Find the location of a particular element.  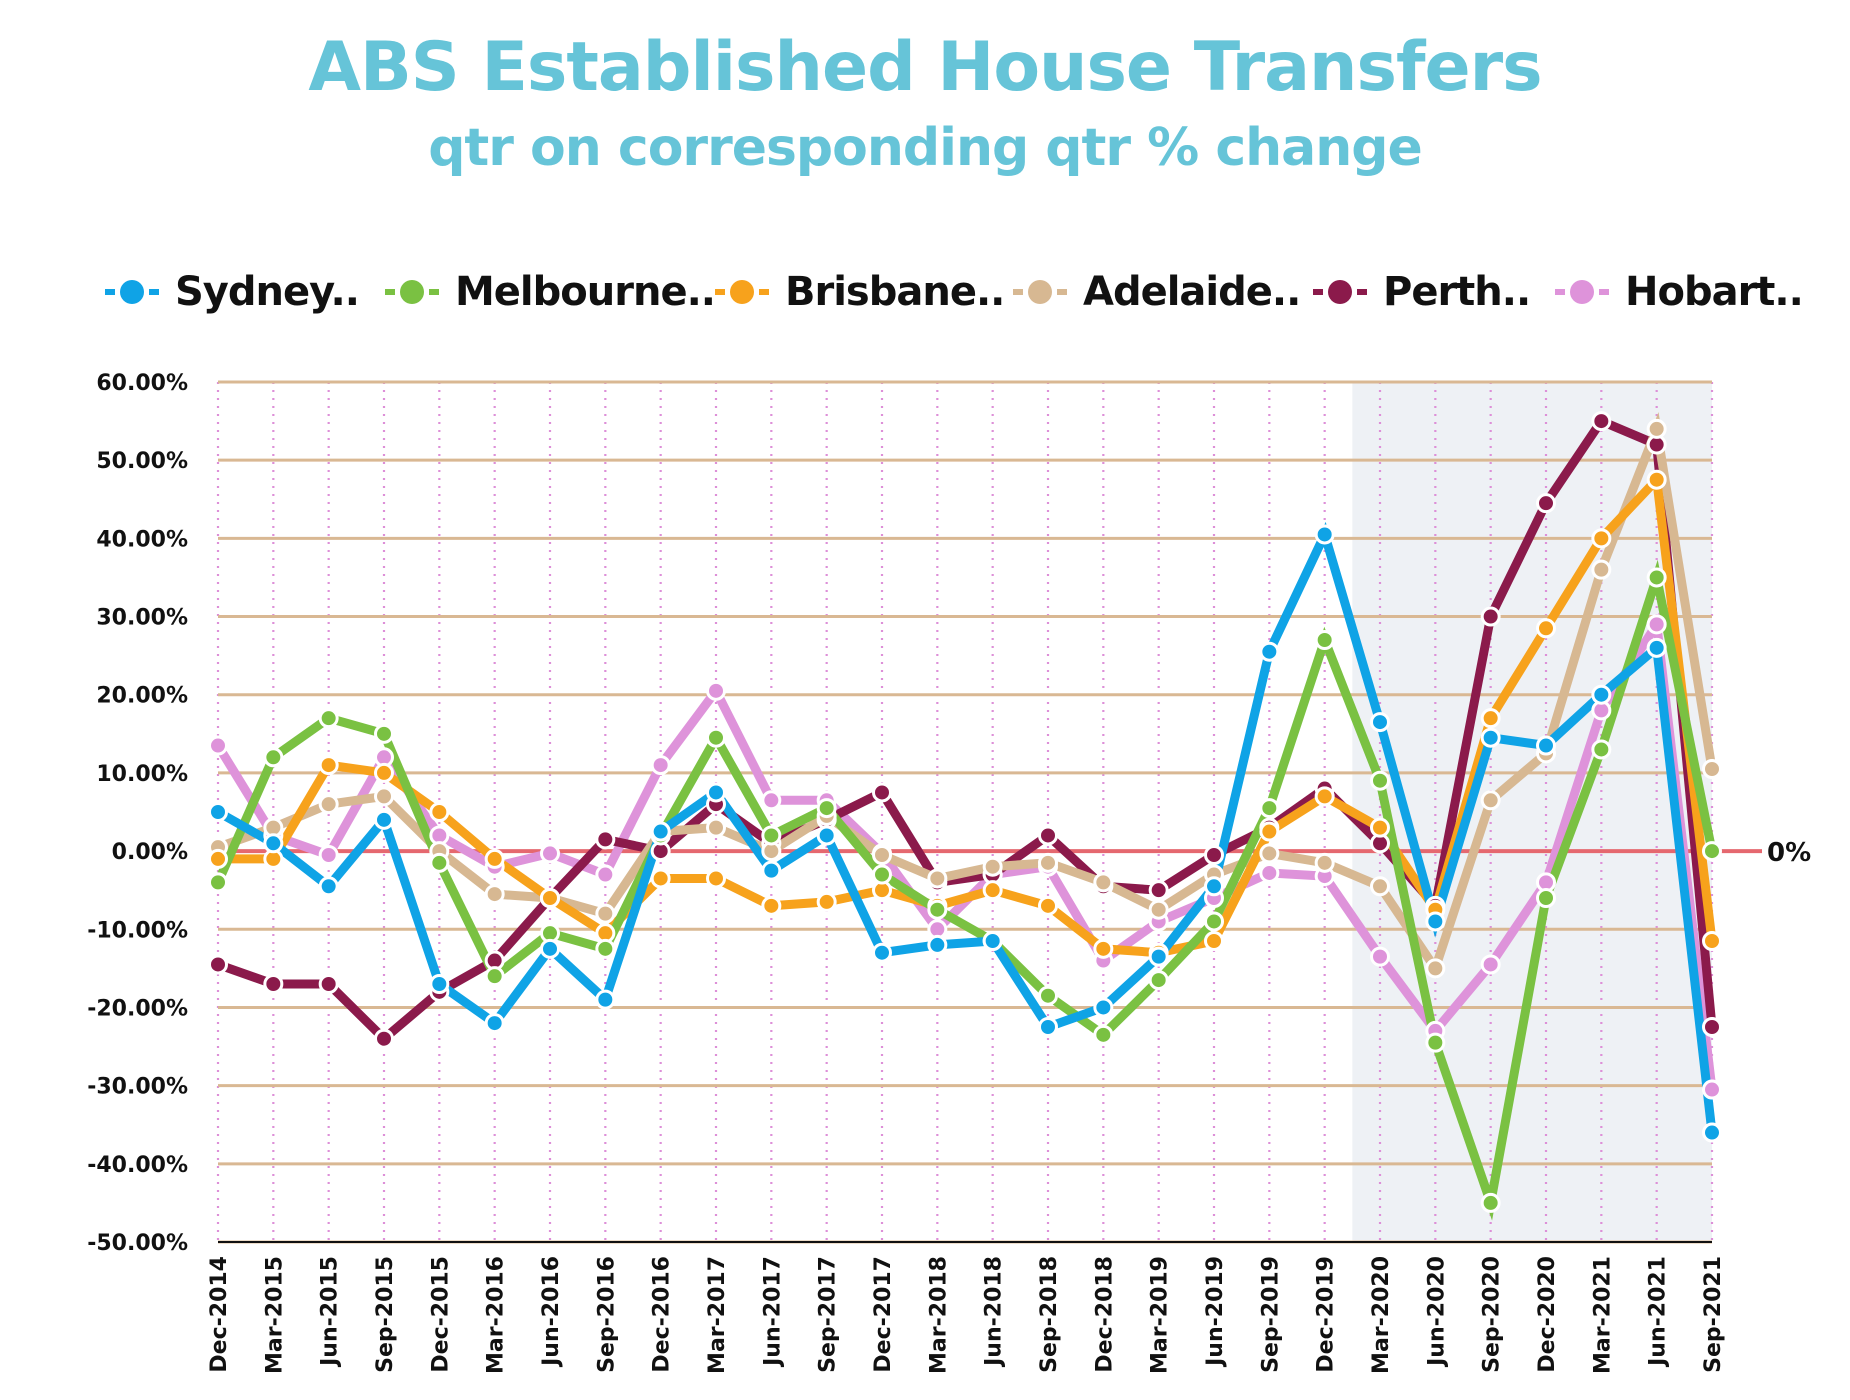

x-tick-label: Sep-2015 is located at coordinates (385, 1314).